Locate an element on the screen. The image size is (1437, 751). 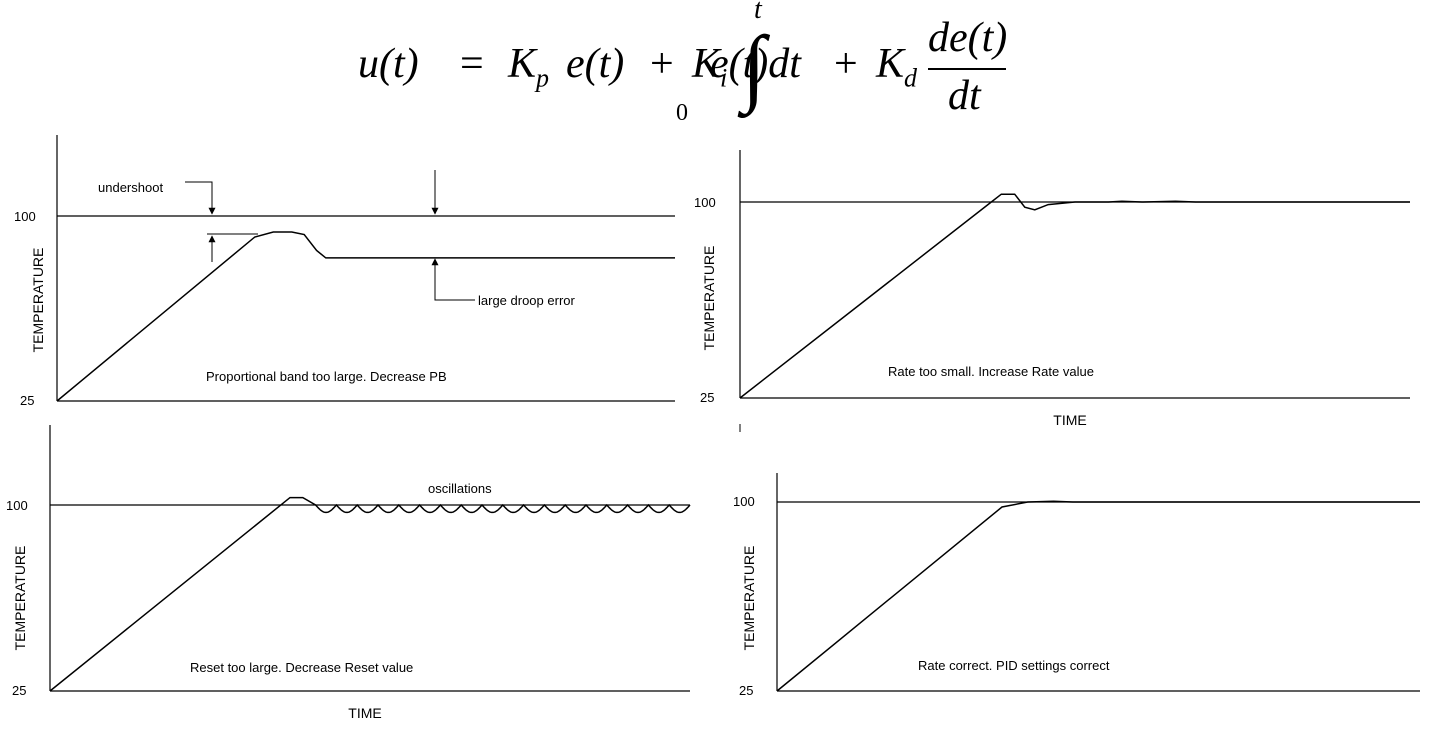
eq-kd: Kd is located at coordinates (897, 67).